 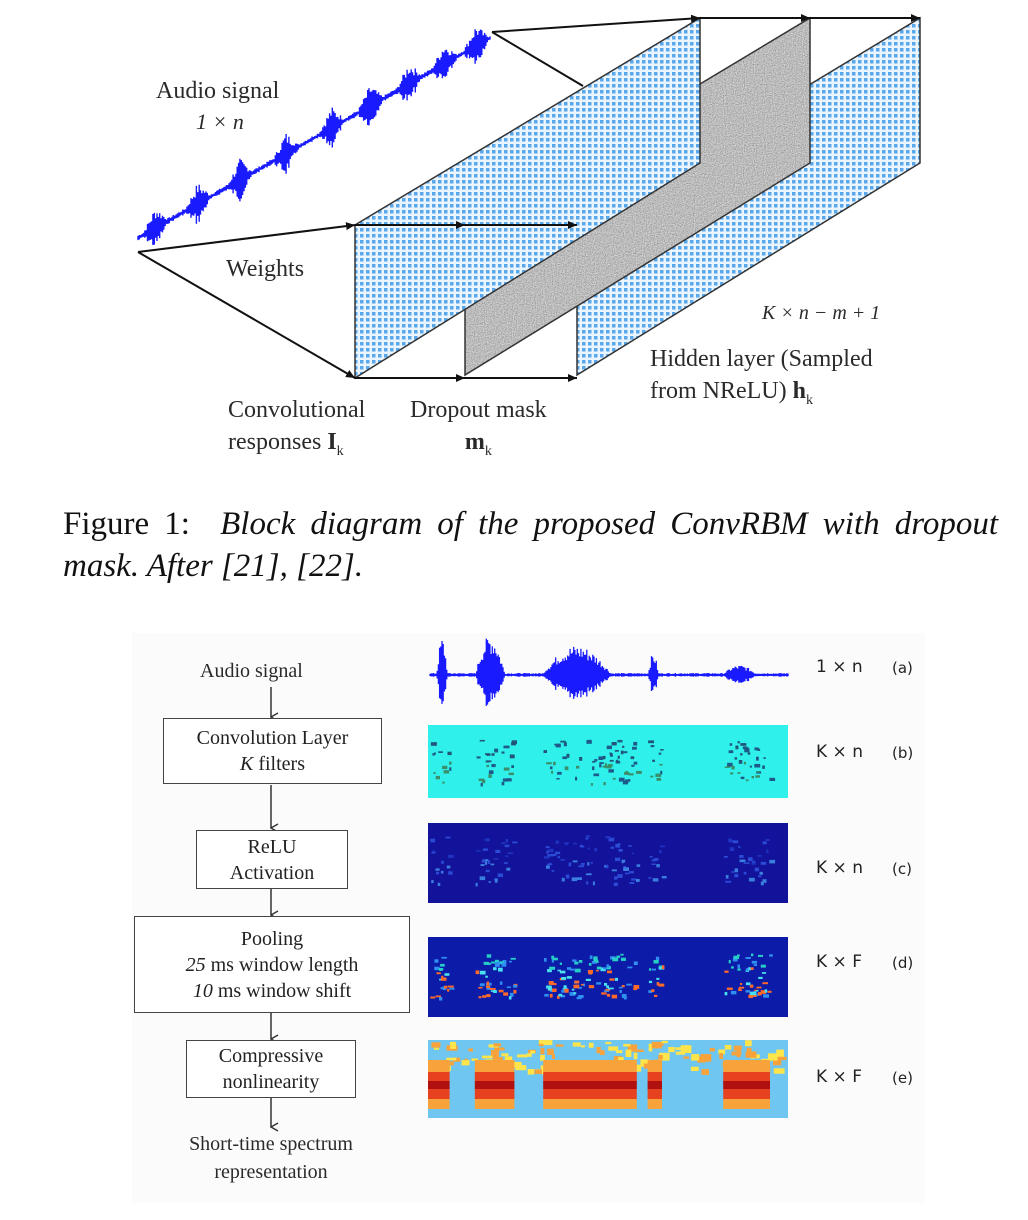 What do you see at coordinates (903, 753) in the screenshot?
I see `row-tag-b: (b)` at bounding box center [903, 753].